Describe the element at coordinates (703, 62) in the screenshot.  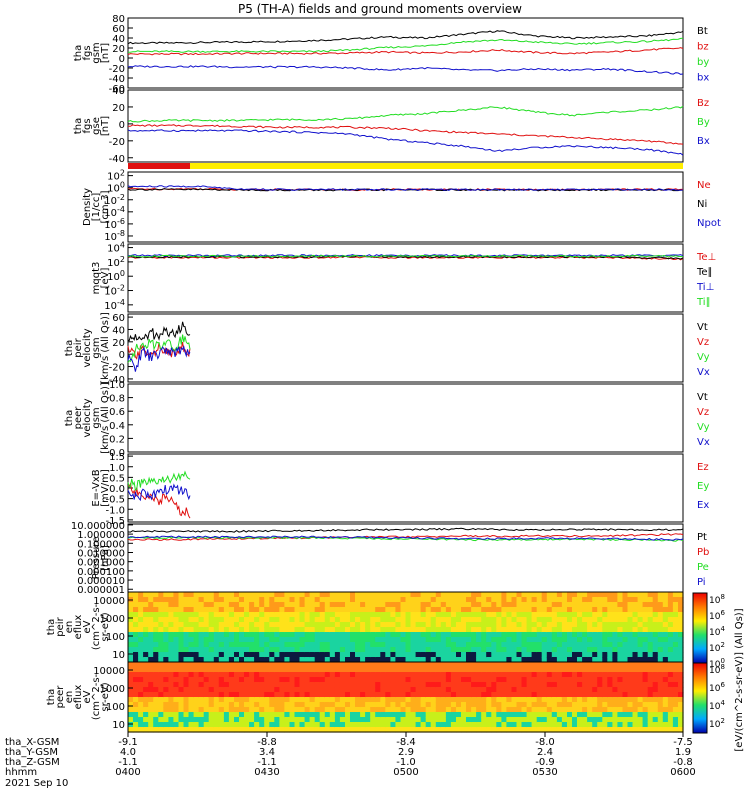
I see `legend-by: by` at that location.